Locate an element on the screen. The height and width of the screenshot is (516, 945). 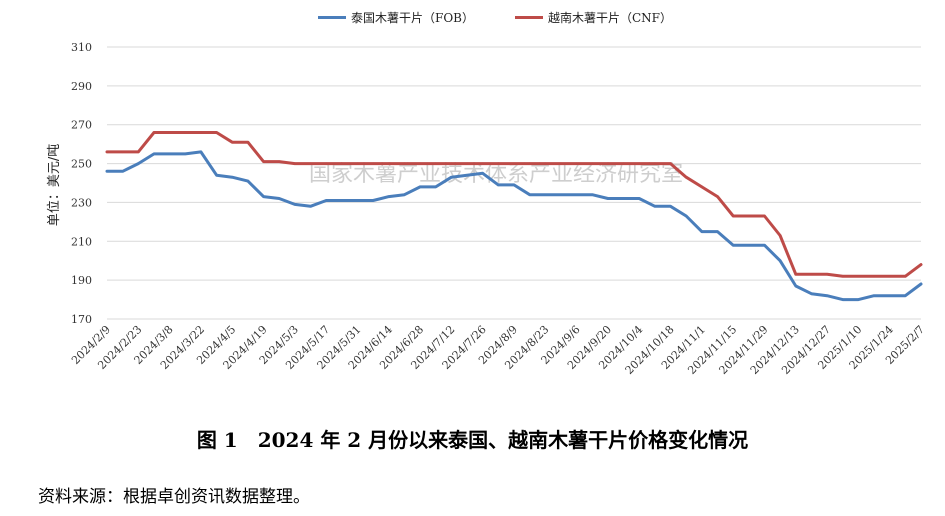
y-tick-label: 250 is located at coordinates (81, 164).